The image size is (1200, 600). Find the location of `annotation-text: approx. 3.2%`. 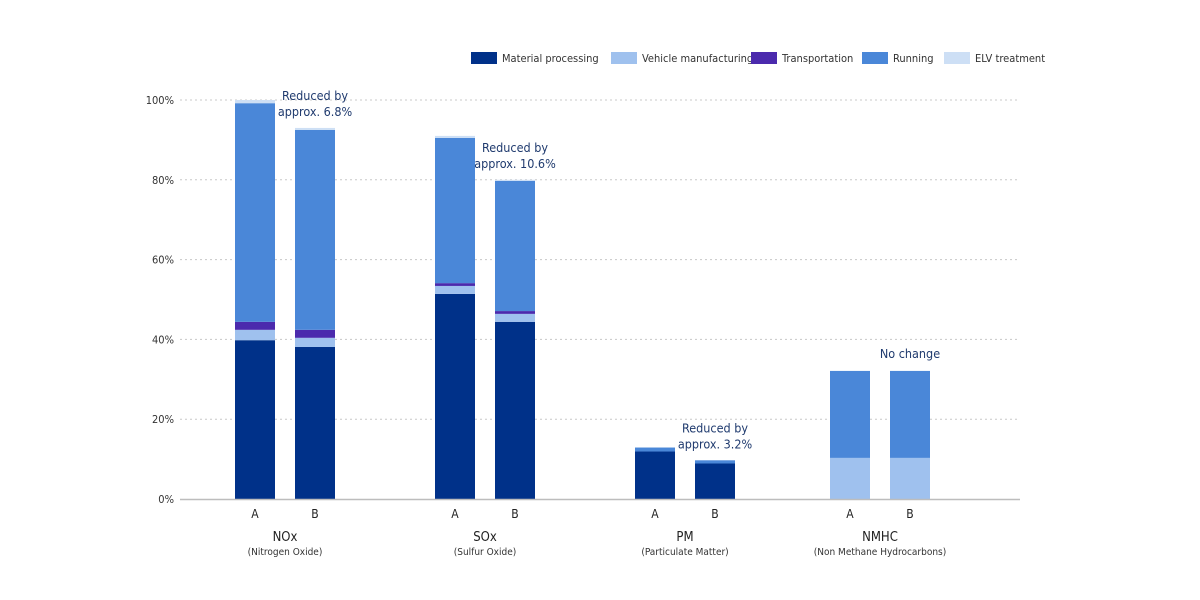

annotation-text: approx. 3.2% is located at coordinates (715, 443).